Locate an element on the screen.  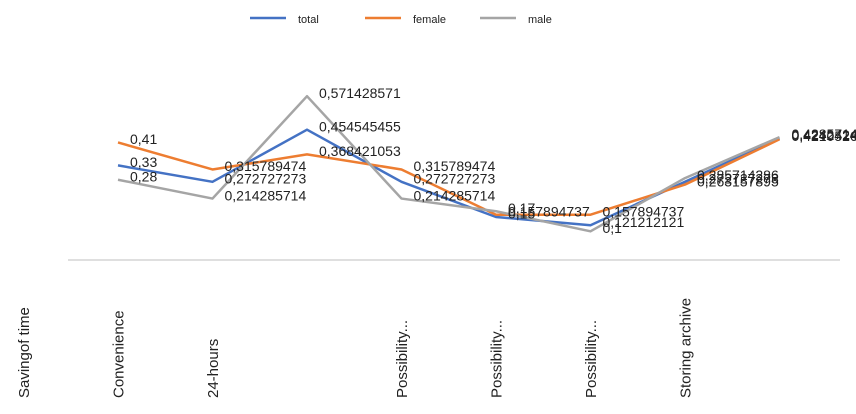
legend-label: female is located at coordinates (429, 20).